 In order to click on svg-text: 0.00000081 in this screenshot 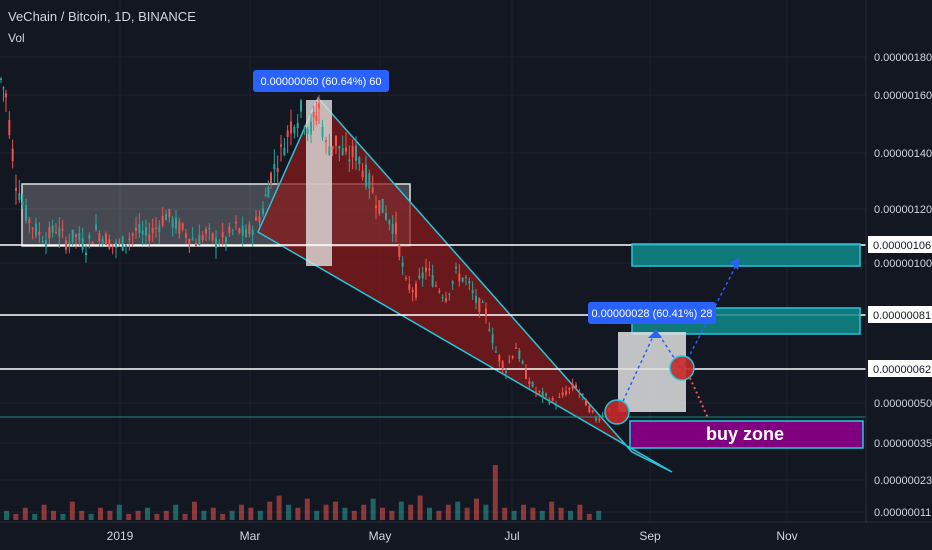, I will do `click(902, 316)`.